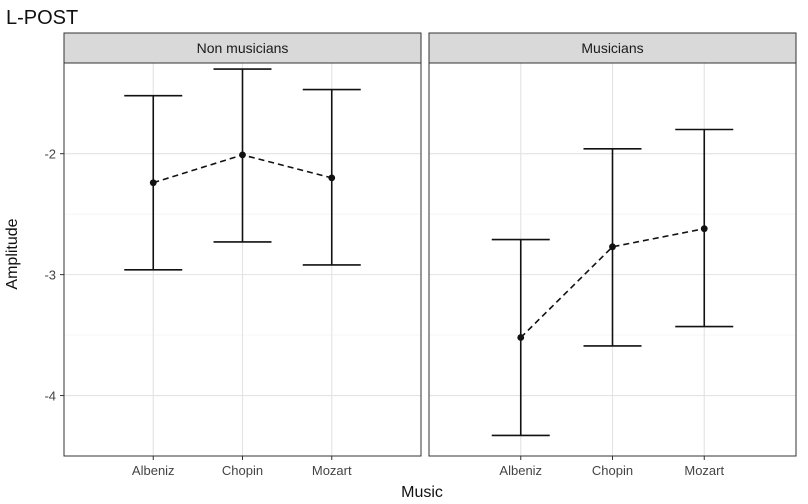  I want to click on y-tick-label: -2, so click(50, 154).